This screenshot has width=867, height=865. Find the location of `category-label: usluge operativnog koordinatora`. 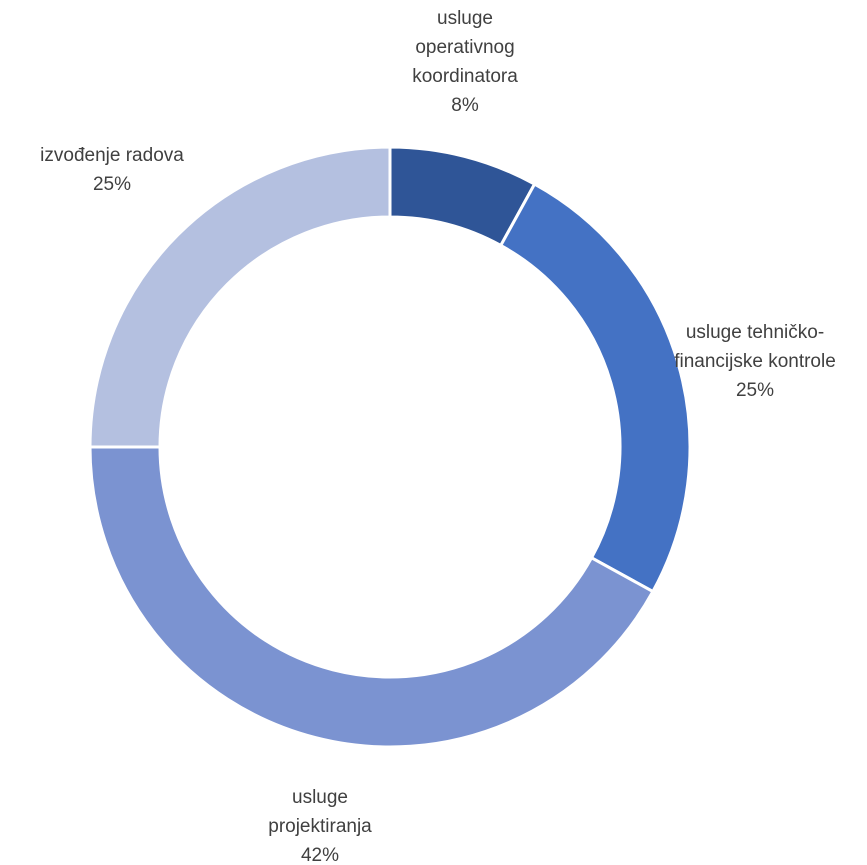

category-label: usluge operativnog koordinatora is located at coordinates (465, 47).